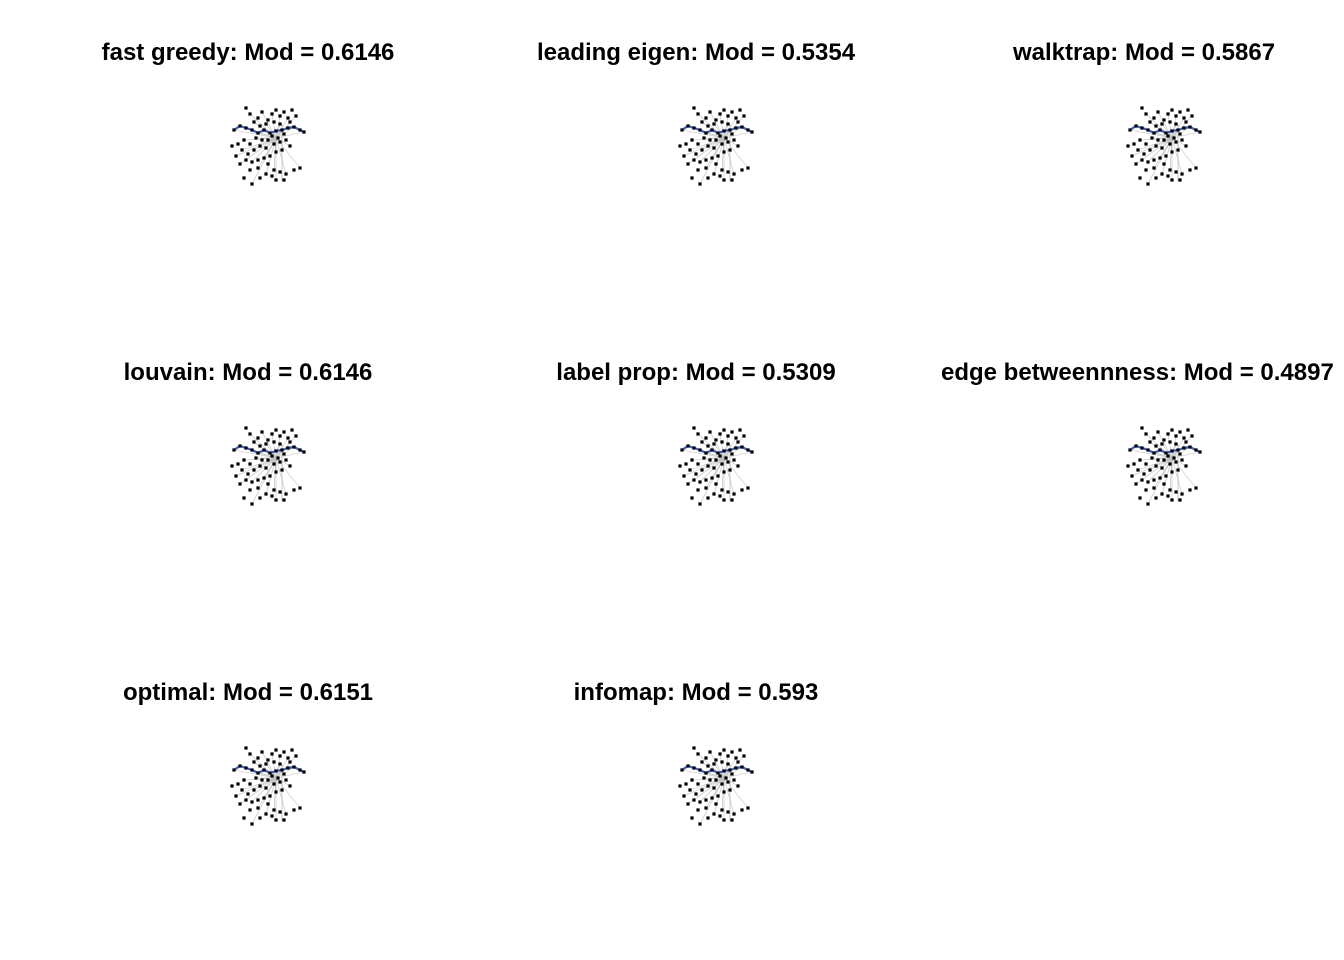  I want to click on panel-title: label prop: Mod = 0.5309, so click(696, 372).